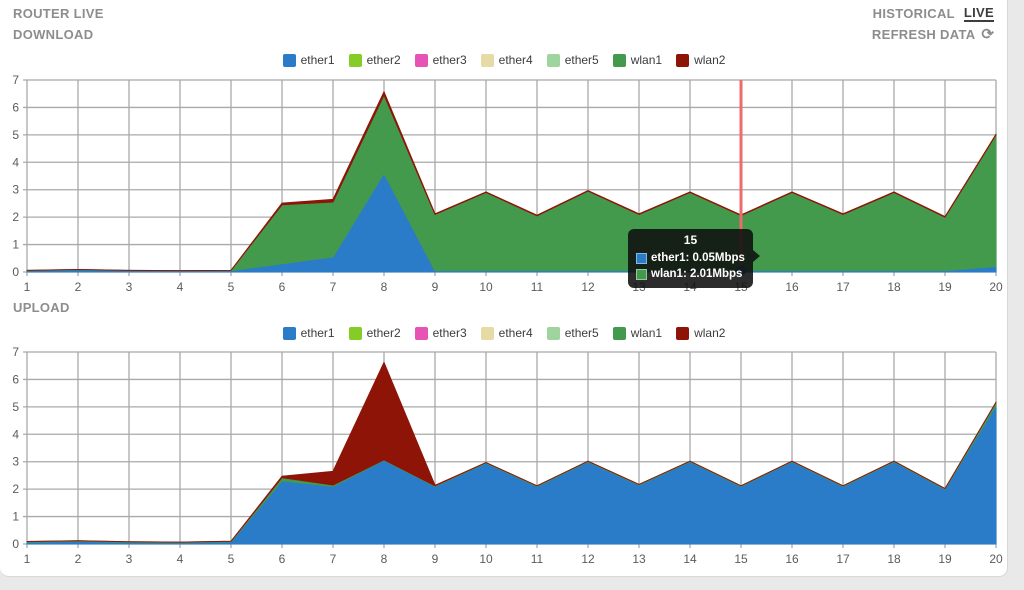 Image resolution: width=1024 pixels, height=590 pixels. What do you see at coordinates (641, 274) in the screenshot?
I see `tooltip-wlan1-swatch` at bounding box center [641, 274].